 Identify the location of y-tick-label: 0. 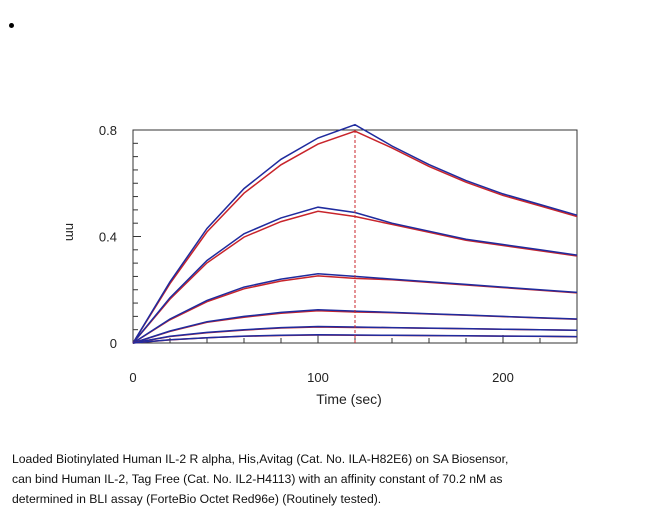
(113, 343).